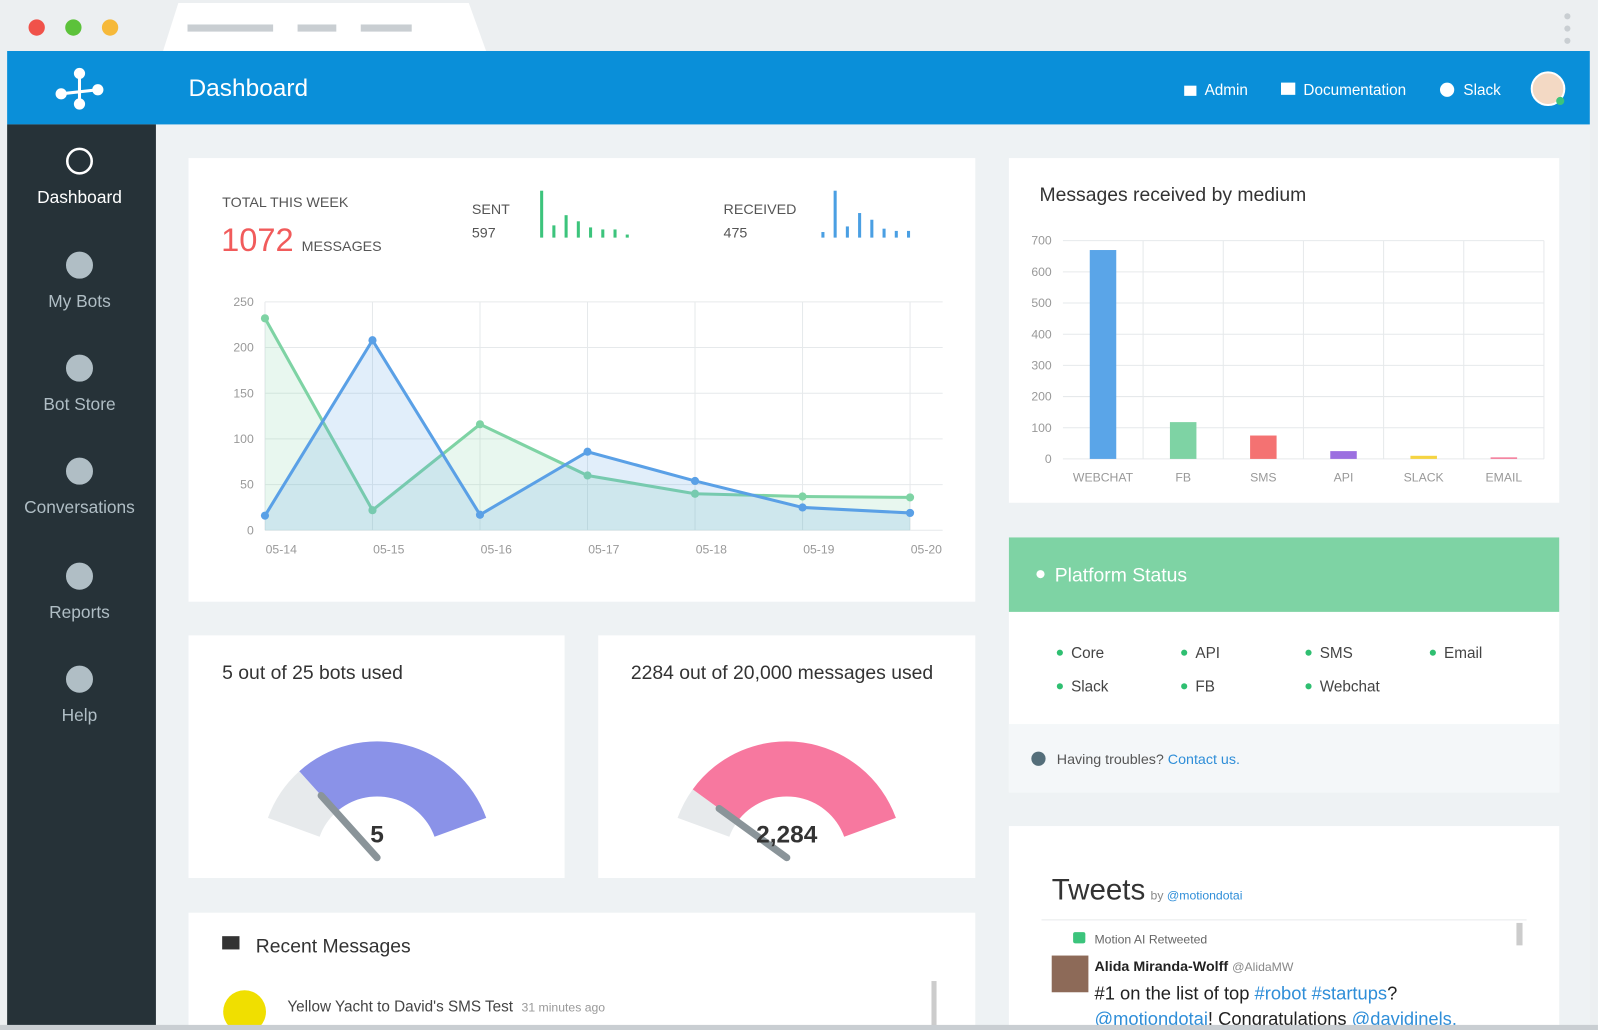 The width and height of the screenshot is (1598, 1030). Describe the element at coordinates (1482, 90) in the screenshot. I see `nav-link: Slack` at that location.